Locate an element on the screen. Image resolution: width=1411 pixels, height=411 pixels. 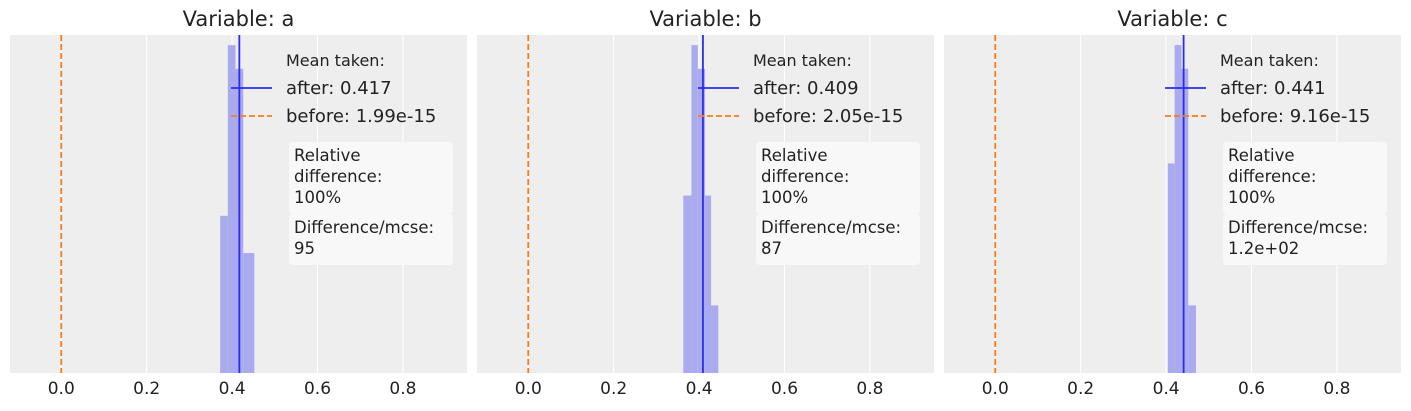
legend: Mean taken: after: 0.441 before: 9.16e-15 is located at coordinates (1267, 89).